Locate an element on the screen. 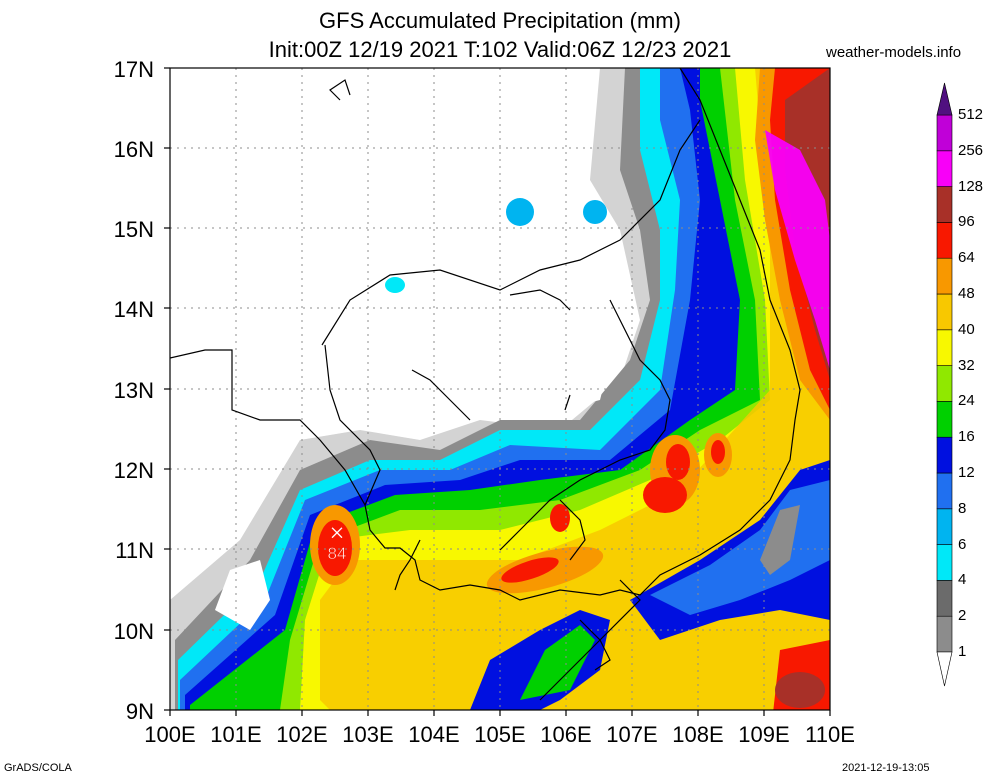 Image resolution: width=1000 pixels, height=779 pixels. lat-label: 16N is located at coordinates (133, 149).